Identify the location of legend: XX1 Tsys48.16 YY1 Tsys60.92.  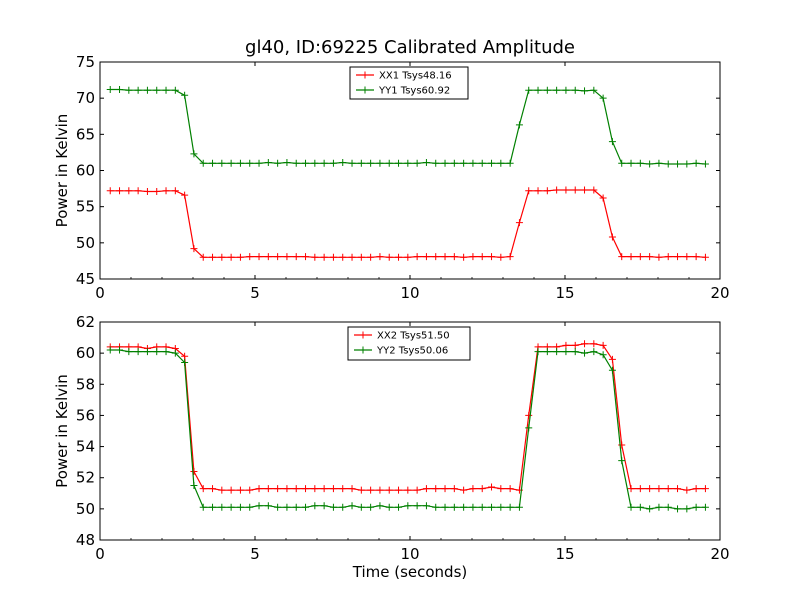
(409, 83).